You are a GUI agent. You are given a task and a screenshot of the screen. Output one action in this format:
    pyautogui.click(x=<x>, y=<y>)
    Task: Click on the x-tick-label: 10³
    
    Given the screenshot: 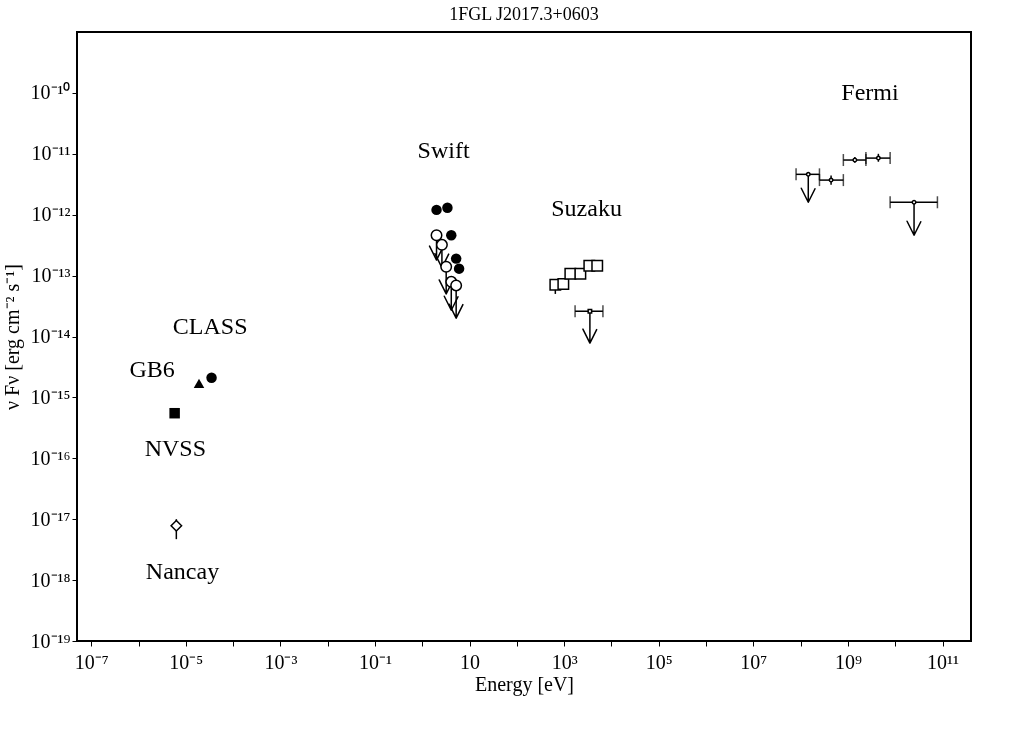 What is the action you would take?
    pyautogui.click(x=564, y=661)
    